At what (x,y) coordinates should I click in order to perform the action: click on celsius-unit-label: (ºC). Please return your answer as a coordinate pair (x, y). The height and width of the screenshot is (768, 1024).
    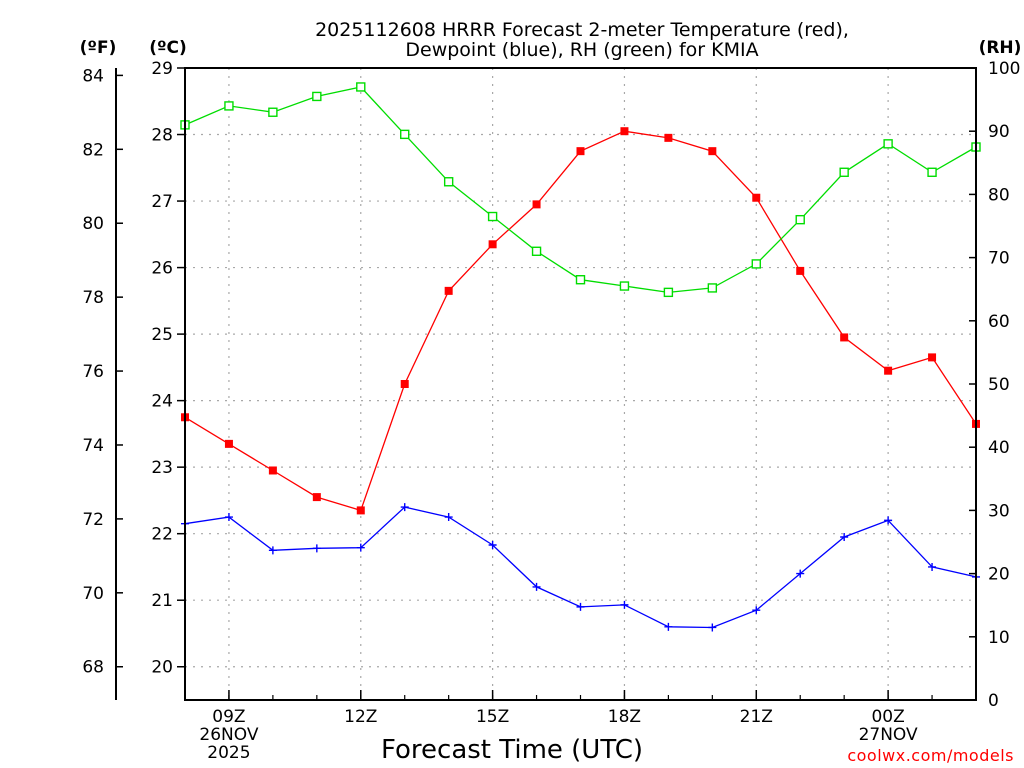
    Looking at the image, I should click on (168, 48).